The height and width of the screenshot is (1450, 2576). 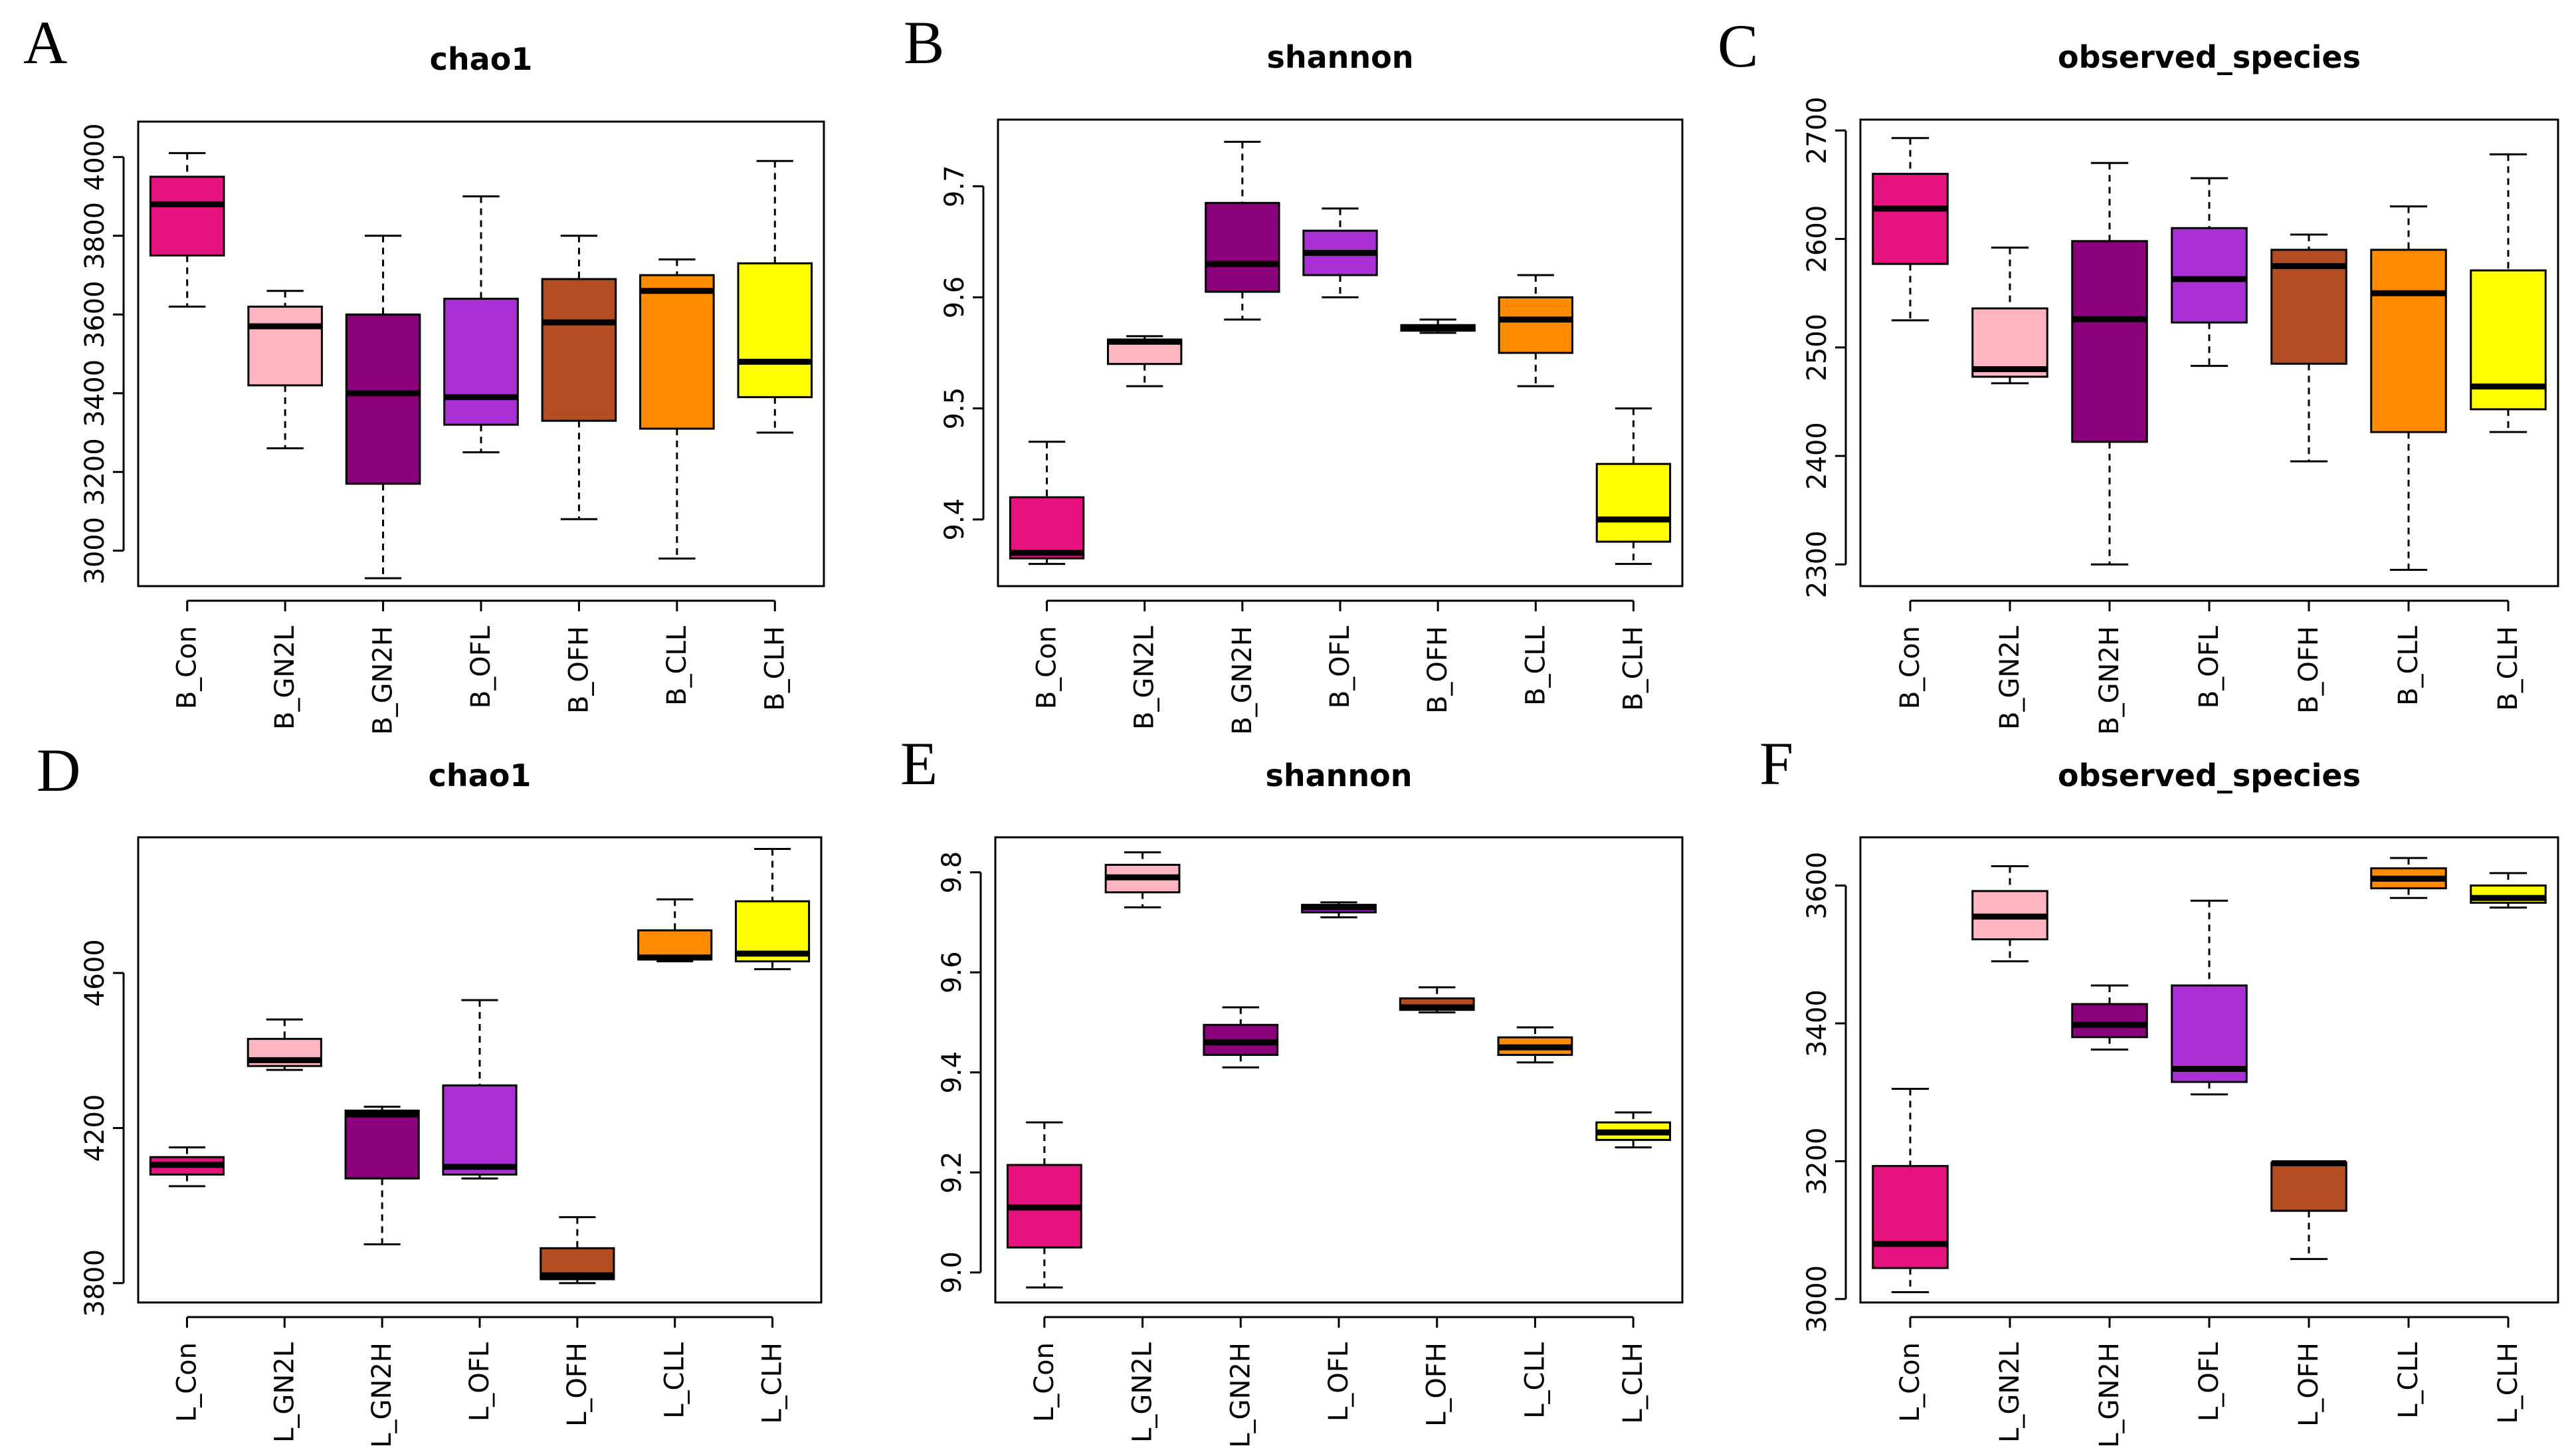 What do you see at coordinates (1817, 456) in the screenshot?
I see `y-tick-label: 2400` at bounding box center [1817, 456].